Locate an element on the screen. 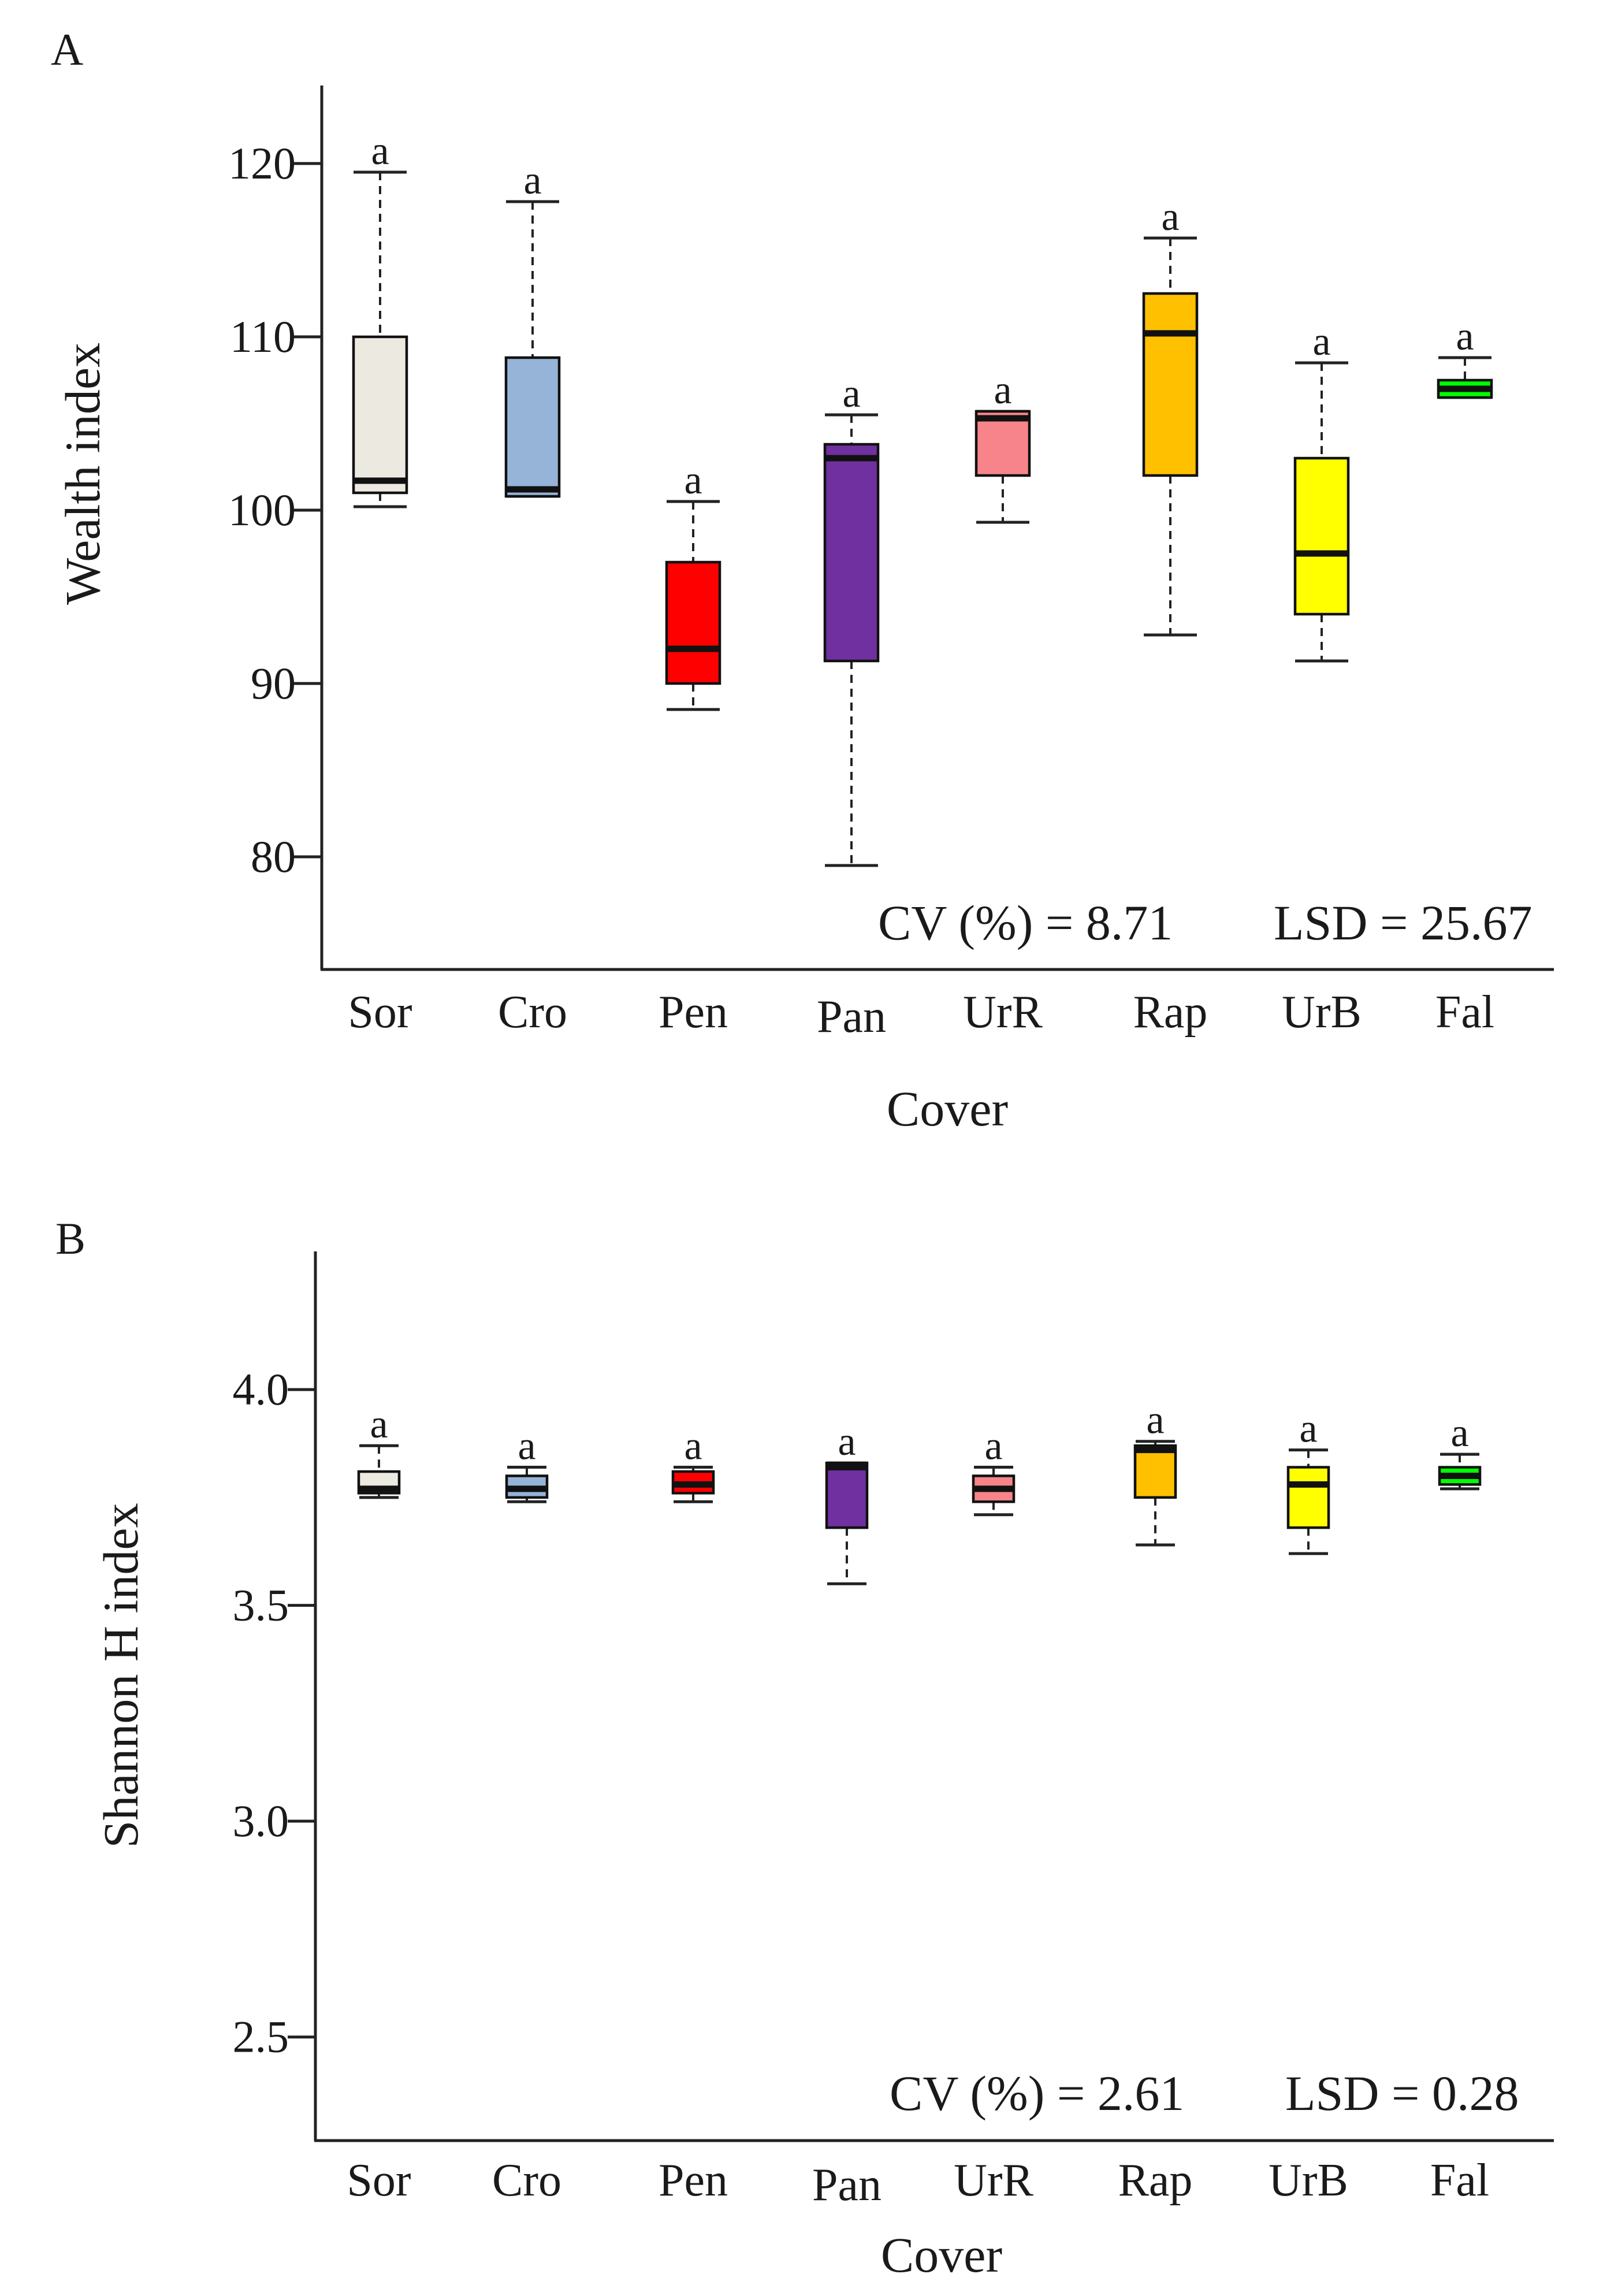  panel-b-category-label: Fal is located at coordinates (1459, 2180).